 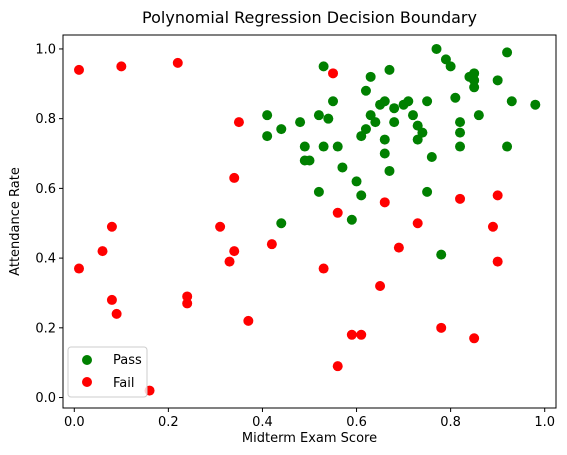 What do you see at coordinates (87, 382) in the screenshot?
I see `legend-marker-fail` at bounding box center [87, 382].